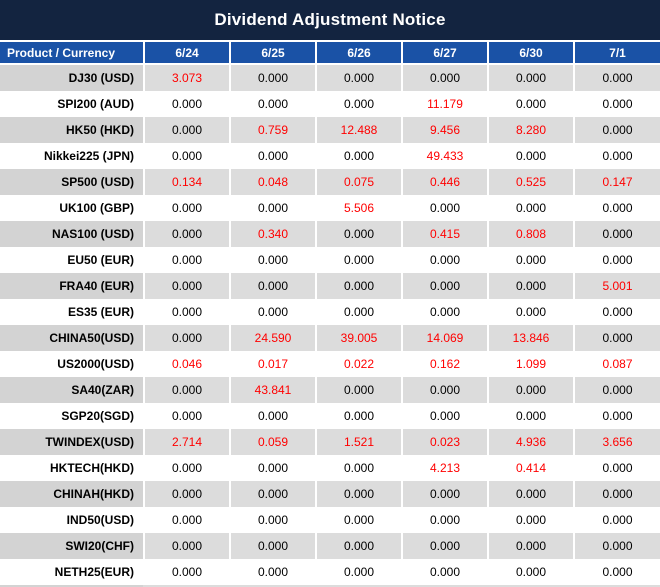  Describe the element at coordinates (616, 364) in the screenshot. I see `value-cell: 0.087` at that location.